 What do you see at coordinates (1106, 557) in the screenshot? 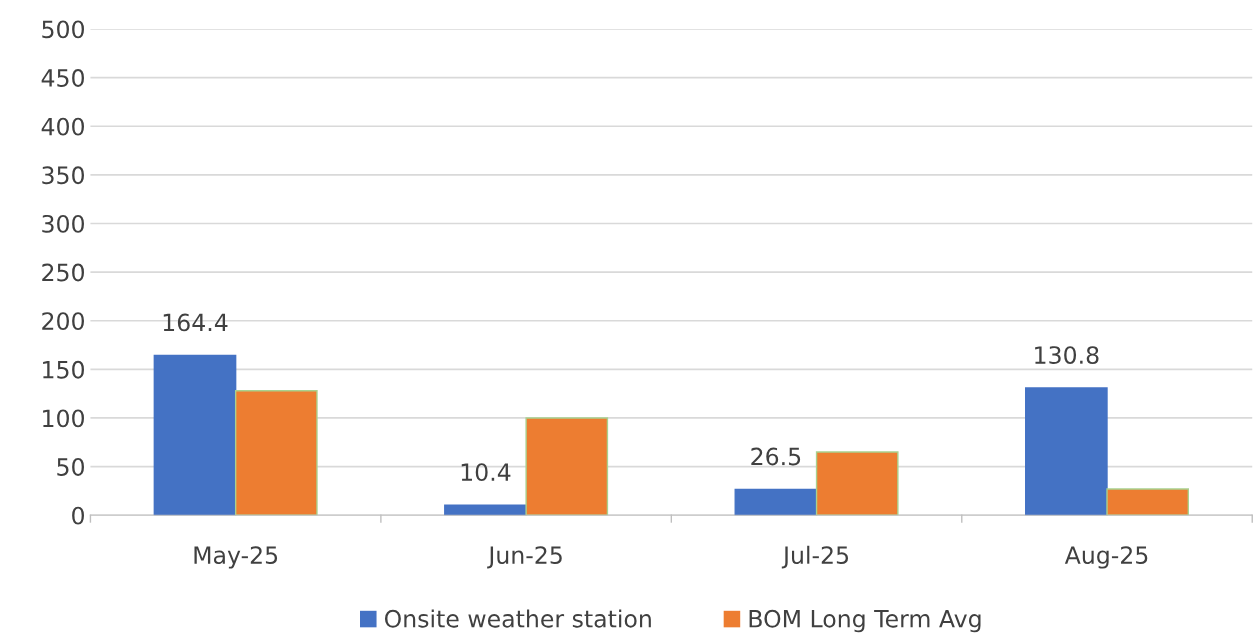
I see `x-tick-label: Aug-25` at bounding box center [1106, 557].